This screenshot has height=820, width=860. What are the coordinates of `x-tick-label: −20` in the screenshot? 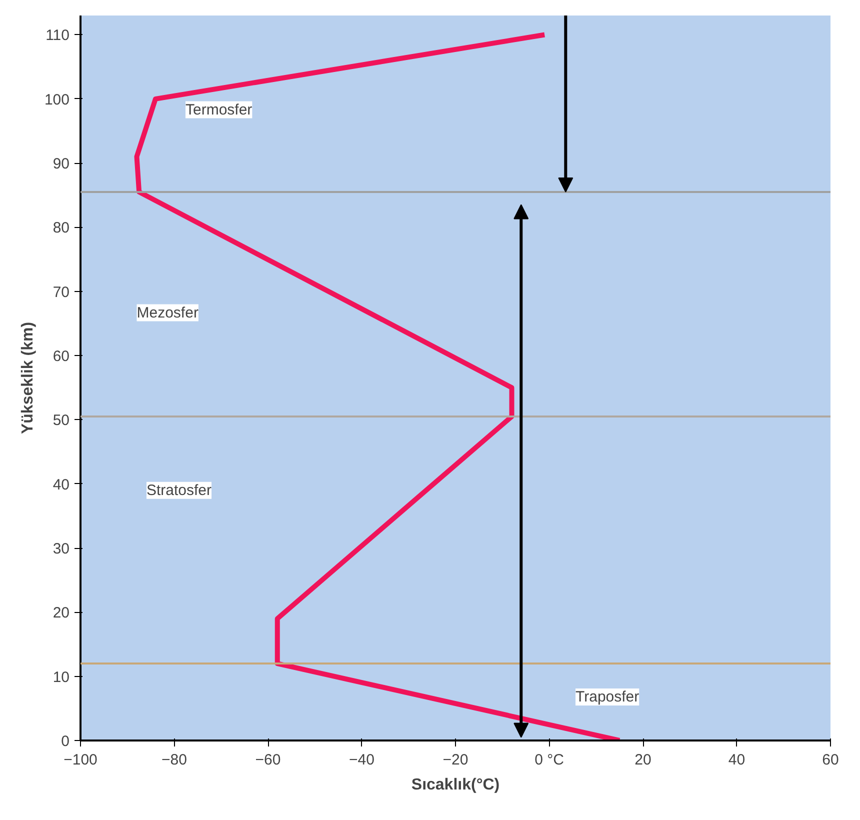 It's located at (455, 760).